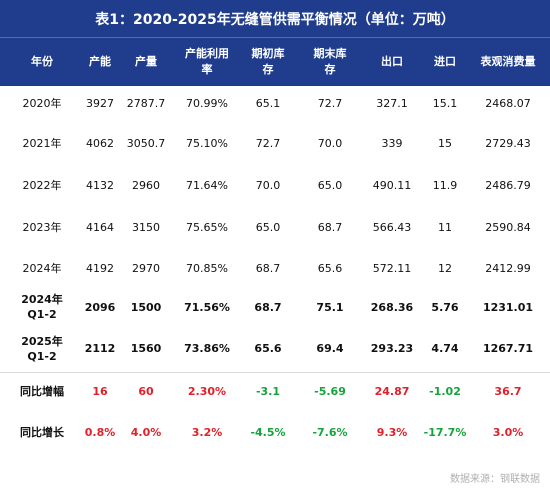 The width and height of the screenshot is (550, 491). What do you see at coordinates (42, 227) in the screenshot?
I see `cell-year: 2023年` at bounding box center [42, 227].